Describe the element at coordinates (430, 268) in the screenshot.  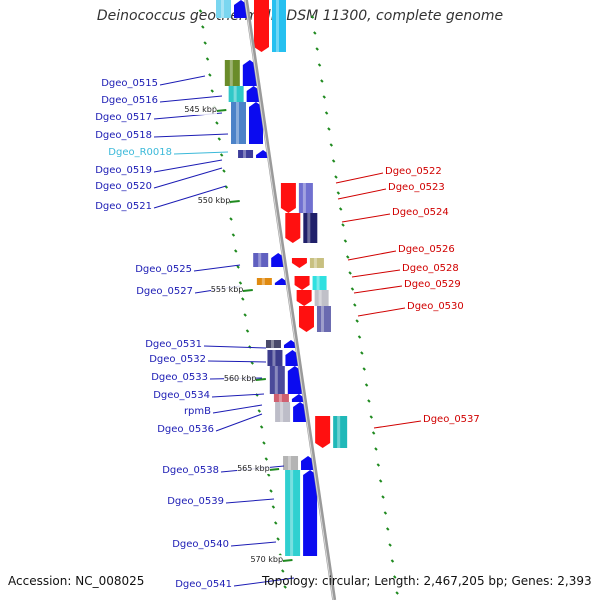
I see `gene-label: Dgeo_0528` at that location.